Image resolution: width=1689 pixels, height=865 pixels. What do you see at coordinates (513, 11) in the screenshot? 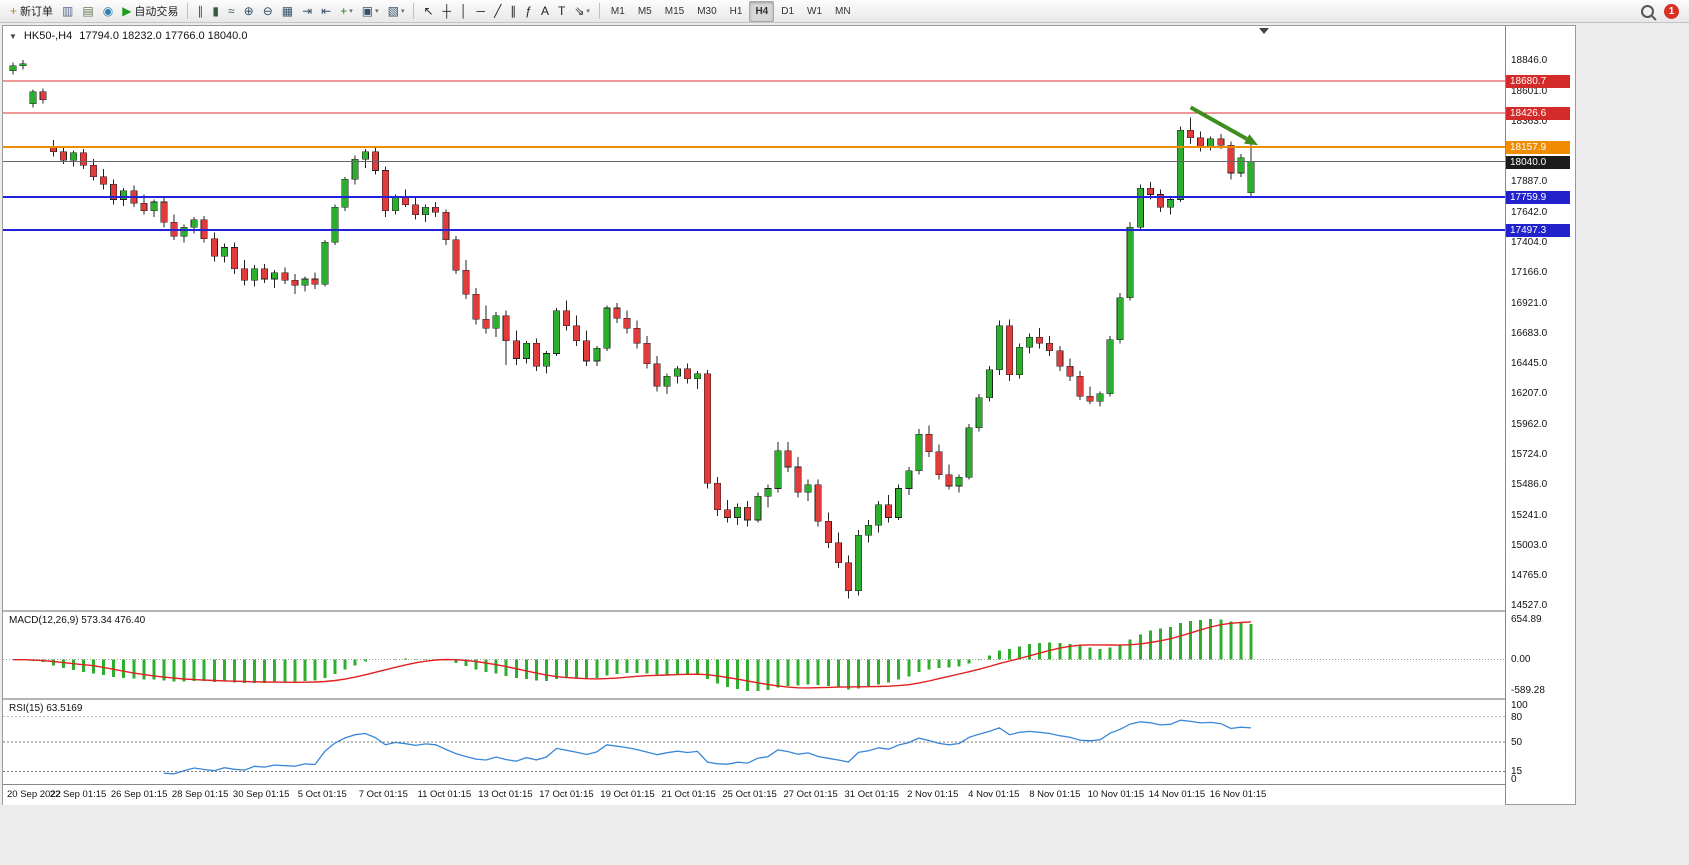
I see `equidistant-channel-button: ∥` at bounding box center [513, 11].